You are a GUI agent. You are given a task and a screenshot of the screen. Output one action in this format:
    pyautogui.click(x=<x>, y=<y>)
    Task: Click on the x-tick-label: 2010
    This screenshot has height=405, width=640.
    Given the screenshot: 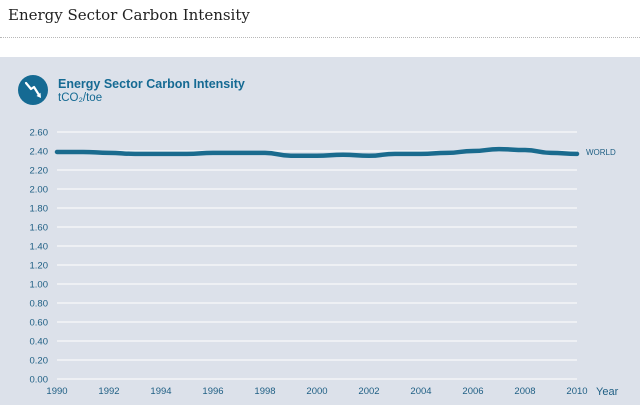 What is the action you would take?
    pyautogui.click(x=576, y=391)
    